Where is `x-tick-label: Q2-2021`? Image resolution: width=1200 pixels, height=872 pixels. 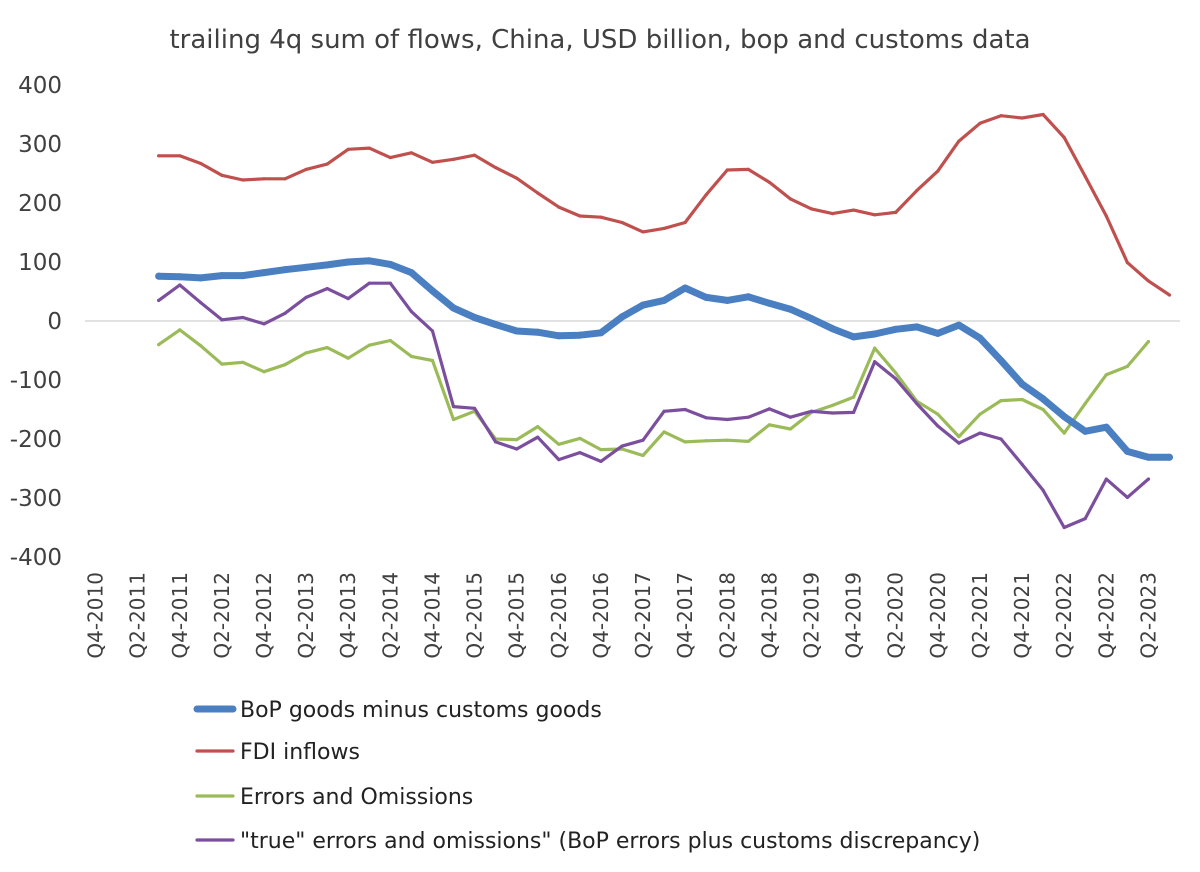 x-tick-label: Q2-2021 is located at coordinates (980, 615).